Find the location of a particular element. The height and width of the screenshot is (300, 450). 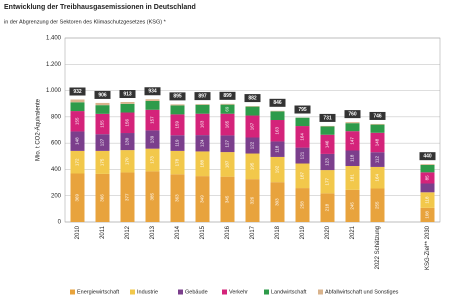

segment-label: 85 is located at coordinates (427, 178).